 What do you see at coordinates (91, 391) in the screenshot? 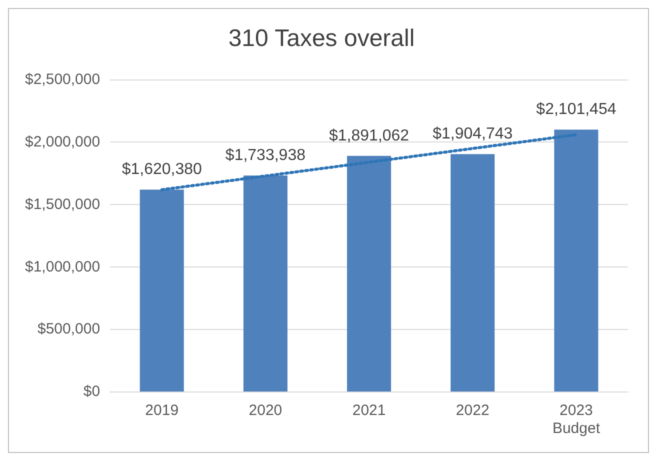
I see `y-tick-label: $0` at bounding box center [91, 391].